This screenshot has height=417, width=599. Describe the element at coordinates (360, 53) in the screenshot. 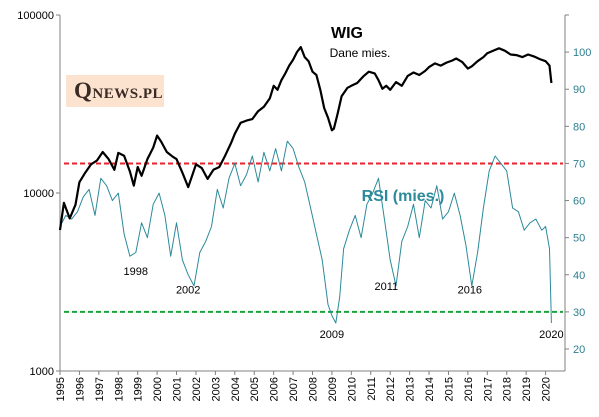

I see `wig-subtitle: Dane mies.` at that location.